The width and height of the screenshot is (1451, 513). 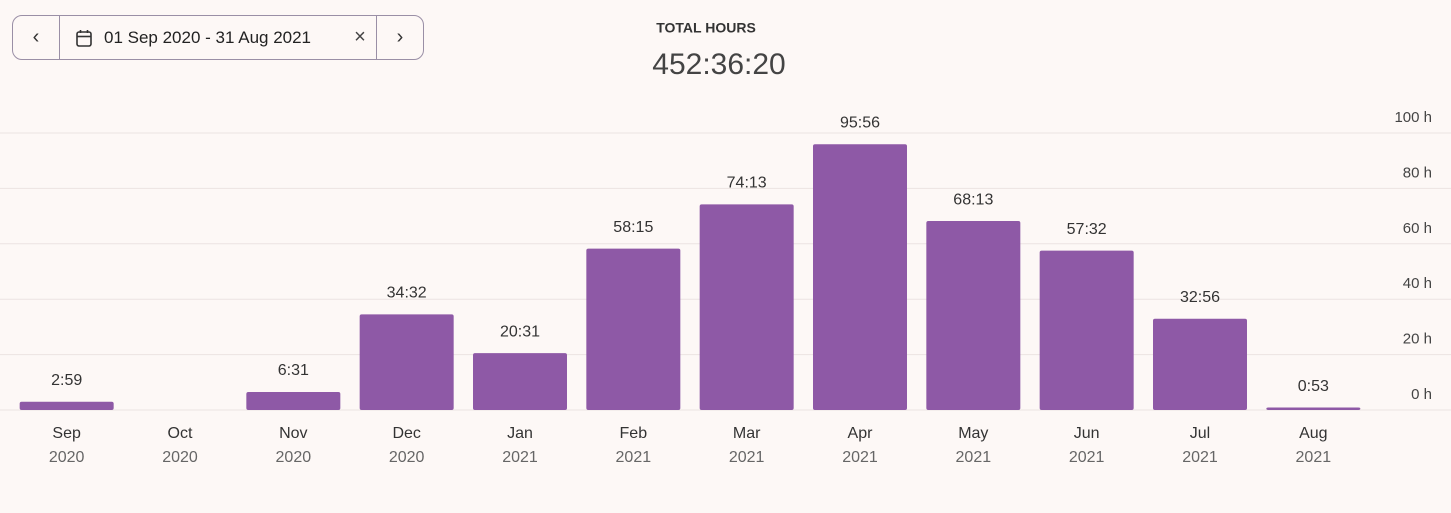 I want to click on value-label: 6:31, so click(x=293, y=370).